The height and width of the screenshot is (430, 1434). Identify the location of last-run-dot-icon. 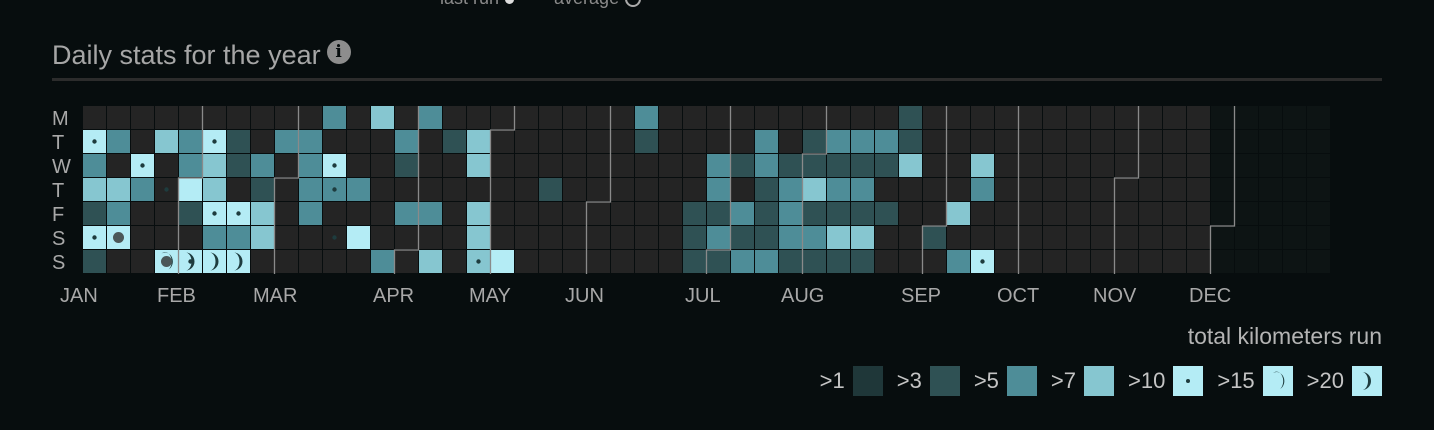
(510, 2).